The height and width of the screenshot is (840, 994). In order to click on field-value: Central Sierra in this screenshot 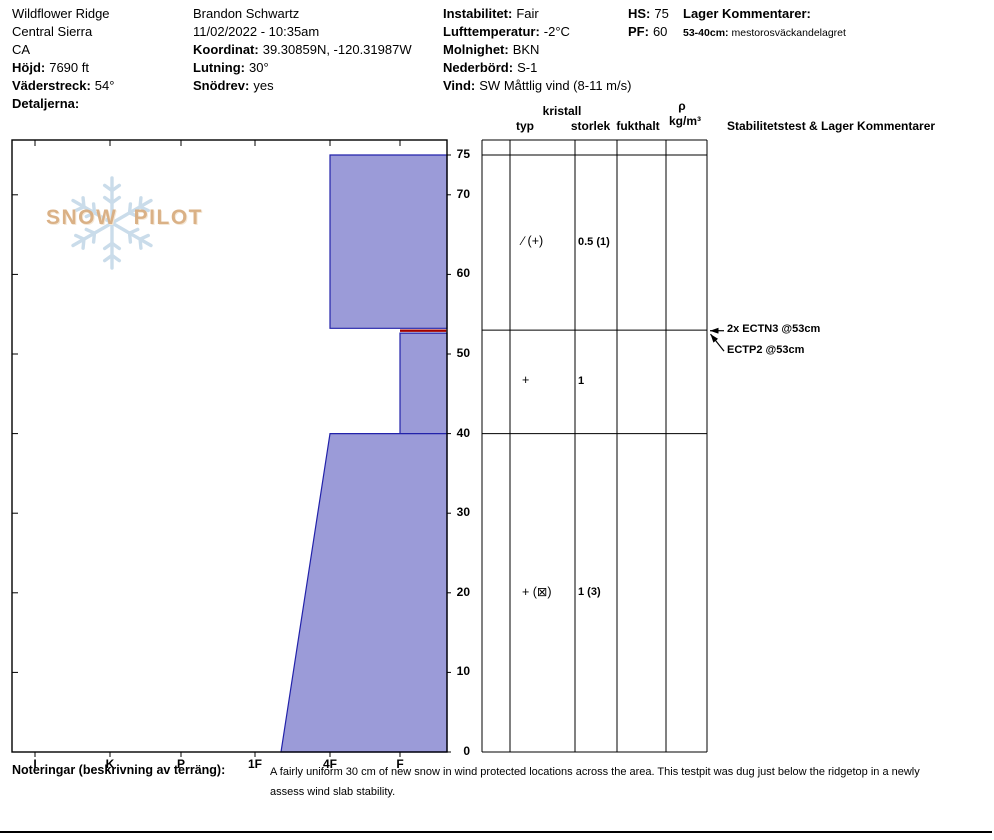, I will do `click(52, 31)`.